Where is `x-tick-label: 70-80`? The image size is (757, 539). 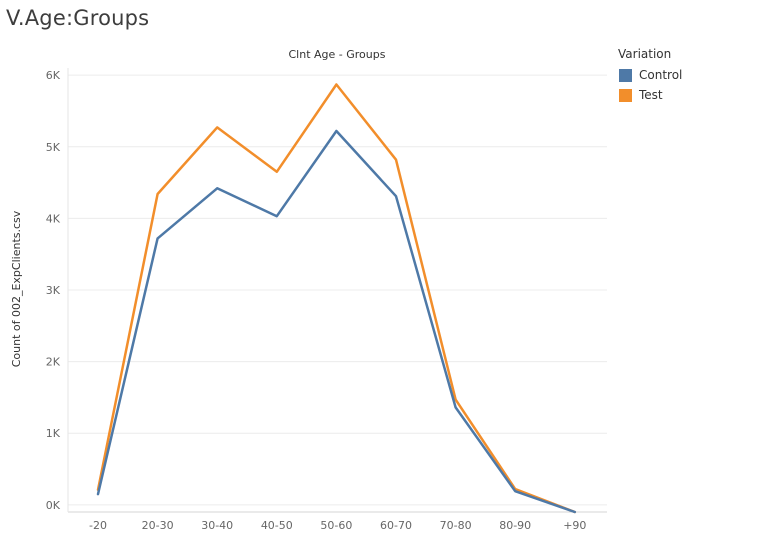
x-tick-label: 70-80 is located at coordinates (456, 525).